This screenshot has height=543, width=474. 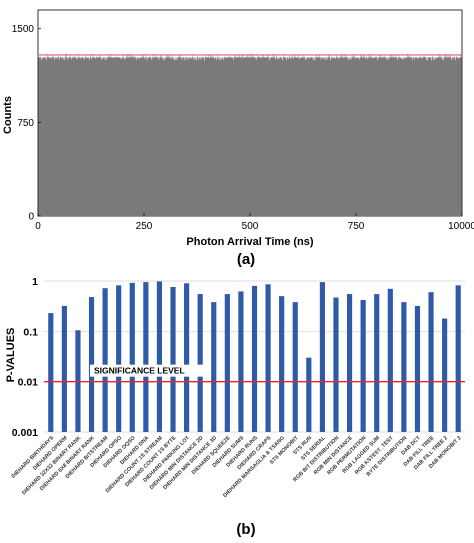 I want to click on y-axis-label-a: Counts, so click(x=8, y=115).